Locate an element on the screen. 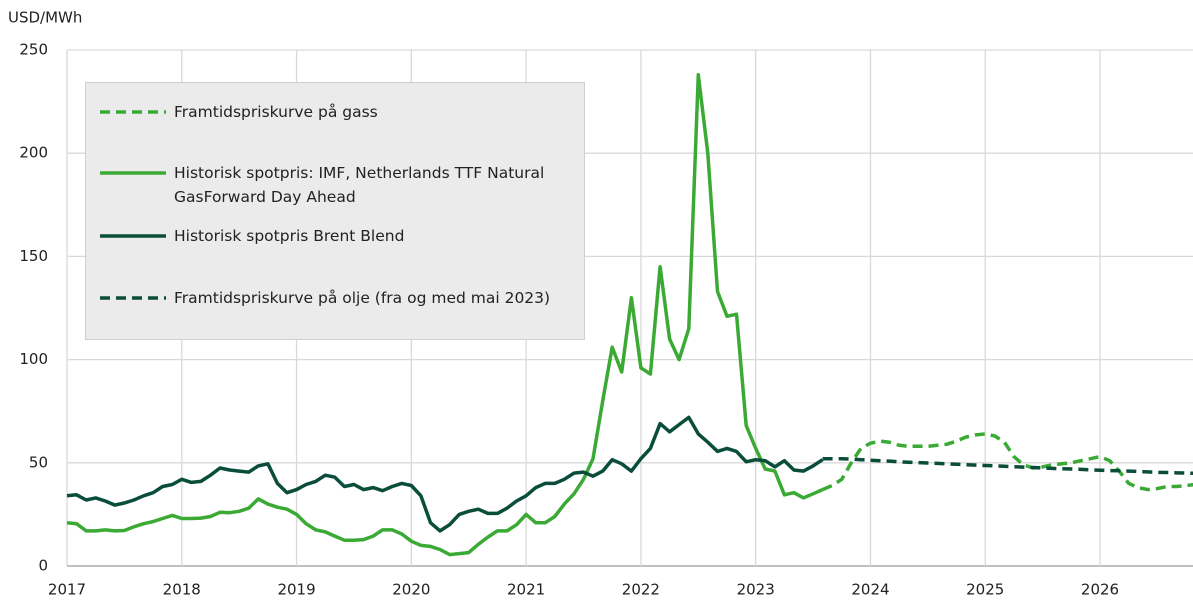  y-tick-label: 50 is located at coordinates (38, 462).